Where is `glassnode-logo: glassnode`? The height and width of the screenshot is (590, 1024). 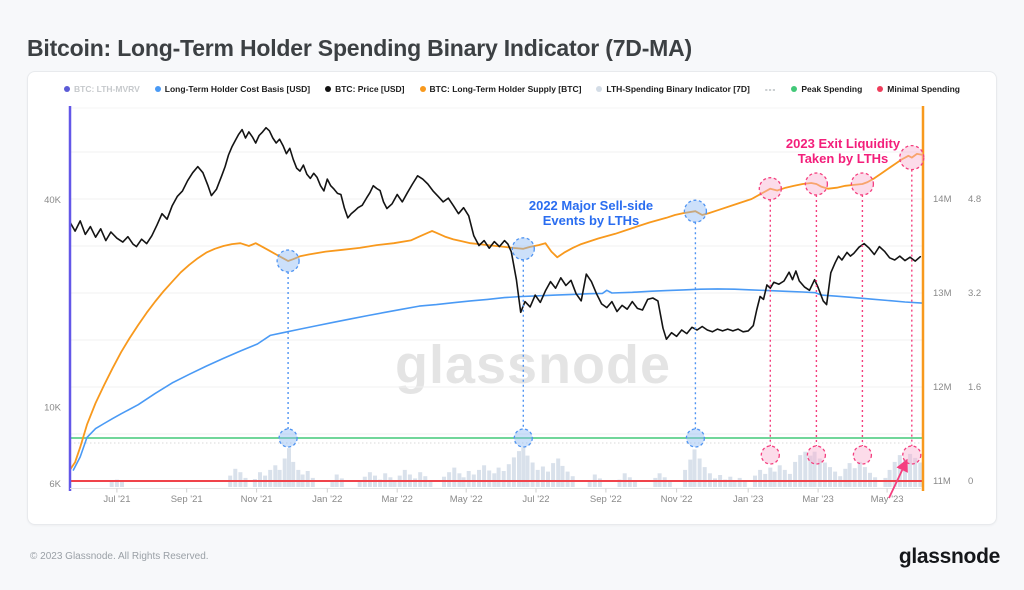 glassnode-logo: glassnode is located at coordinates (949, 556).